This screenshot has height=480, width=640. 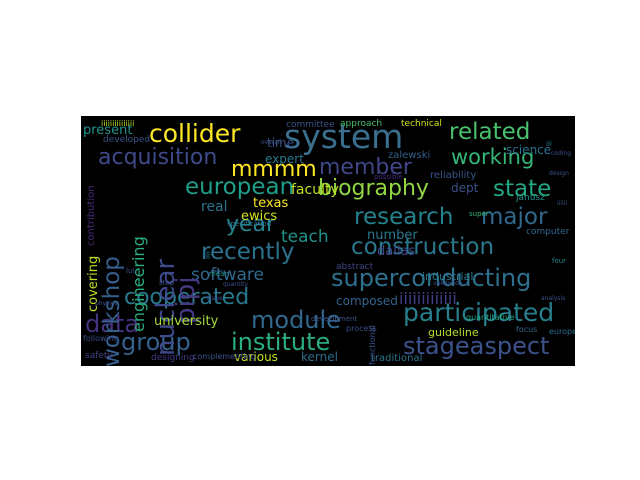 What do you see at coordinates (361, 124) in the screenshot?
I see `cloud-word: approach` at bounding box center [361, 124].